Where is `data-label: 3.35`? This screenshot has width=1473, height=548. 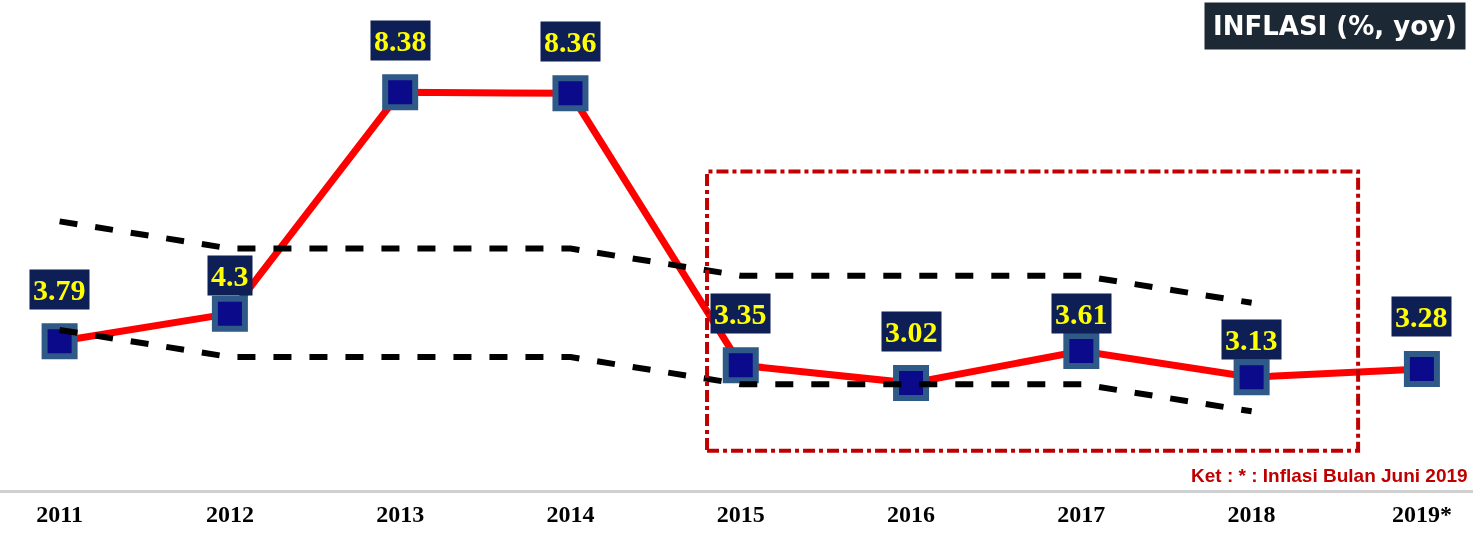 data-label: 3.35 is located at coordinates (740, 313).